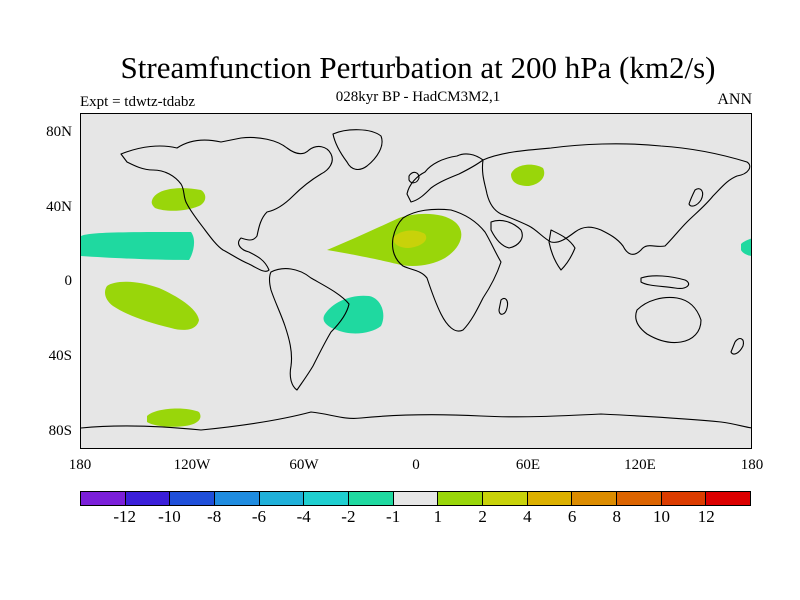  Describe the element at coordinates (192, 465) in the screenshot. I see `x-tick-label: 120W` at that location.